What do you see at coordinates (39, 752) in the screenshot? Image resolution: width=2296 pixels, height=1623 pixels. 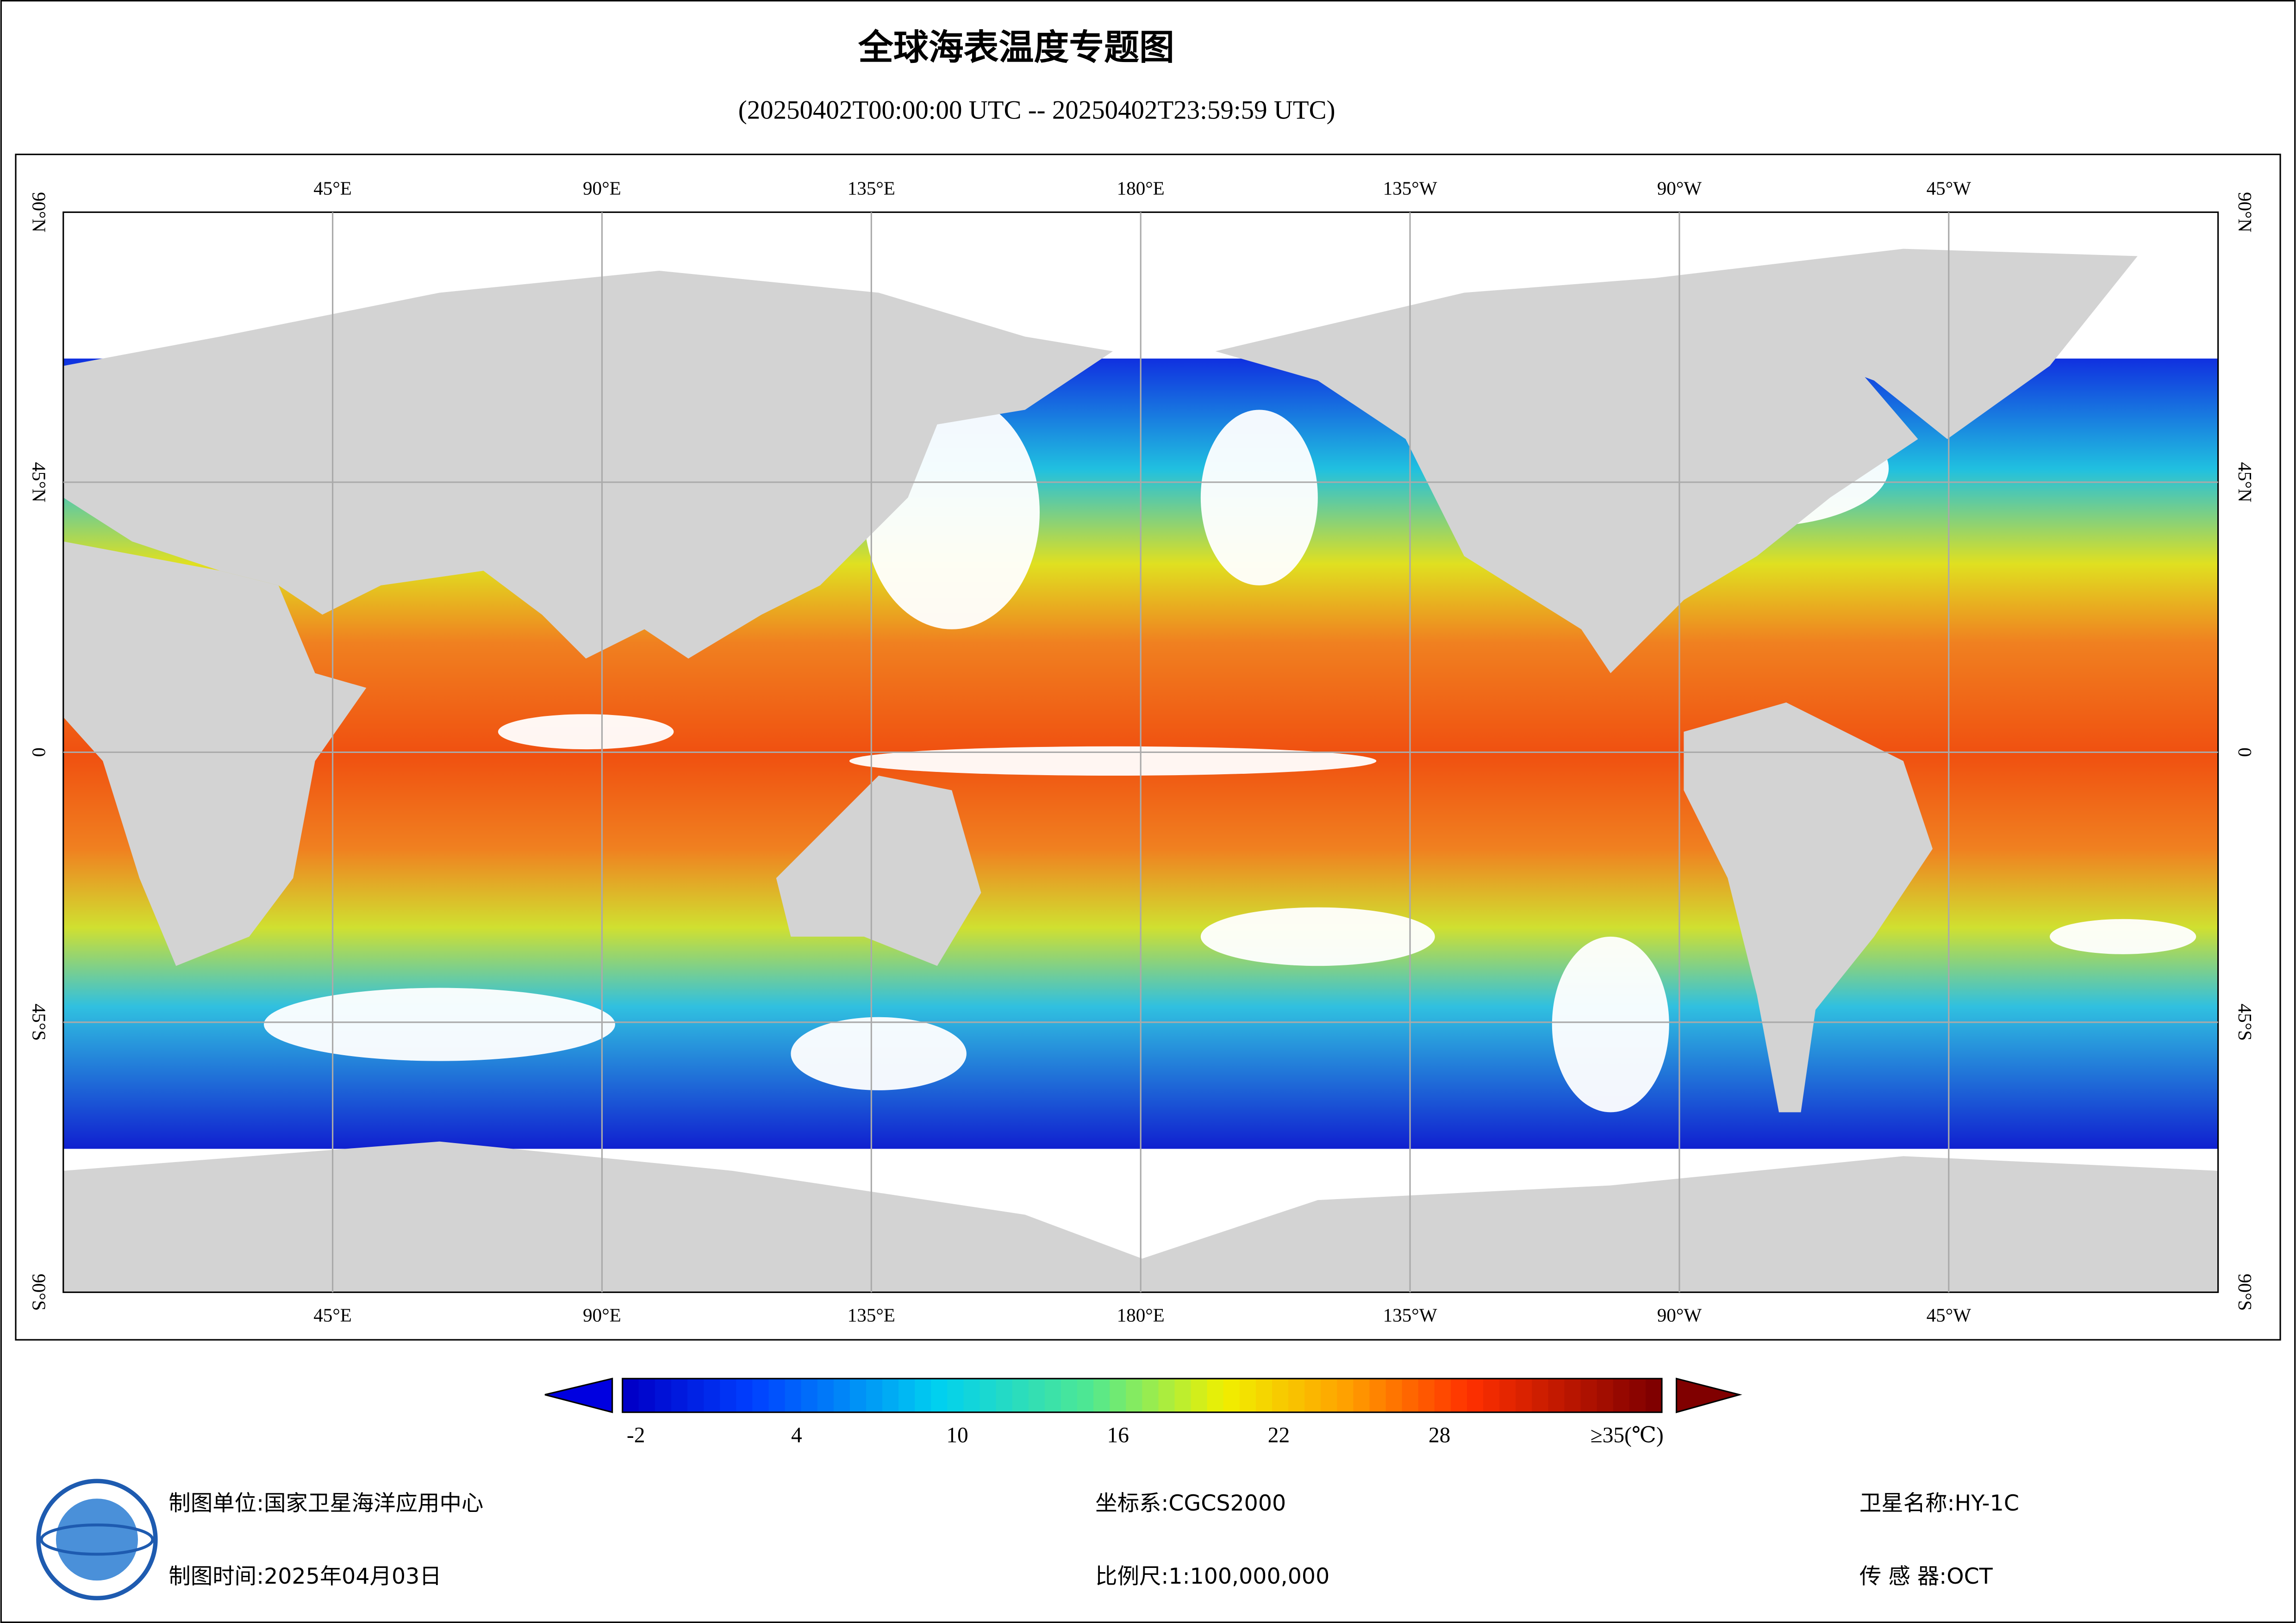 I see `left-lat-label: 0` at bounding box center [39, 752].